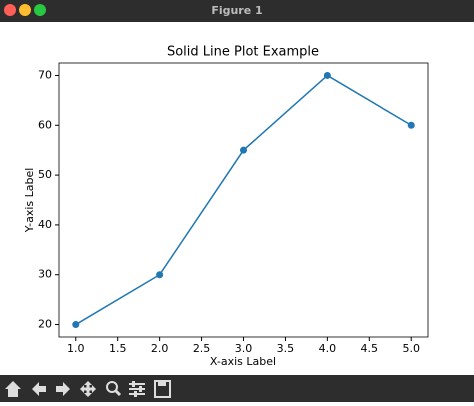 Image resolution: width=474 pixels, height=406 pixels. What do you see at coordinates (45, 74) in the screenshot?
I see `y-tick-label: 70` at bounding box center [45, 74].